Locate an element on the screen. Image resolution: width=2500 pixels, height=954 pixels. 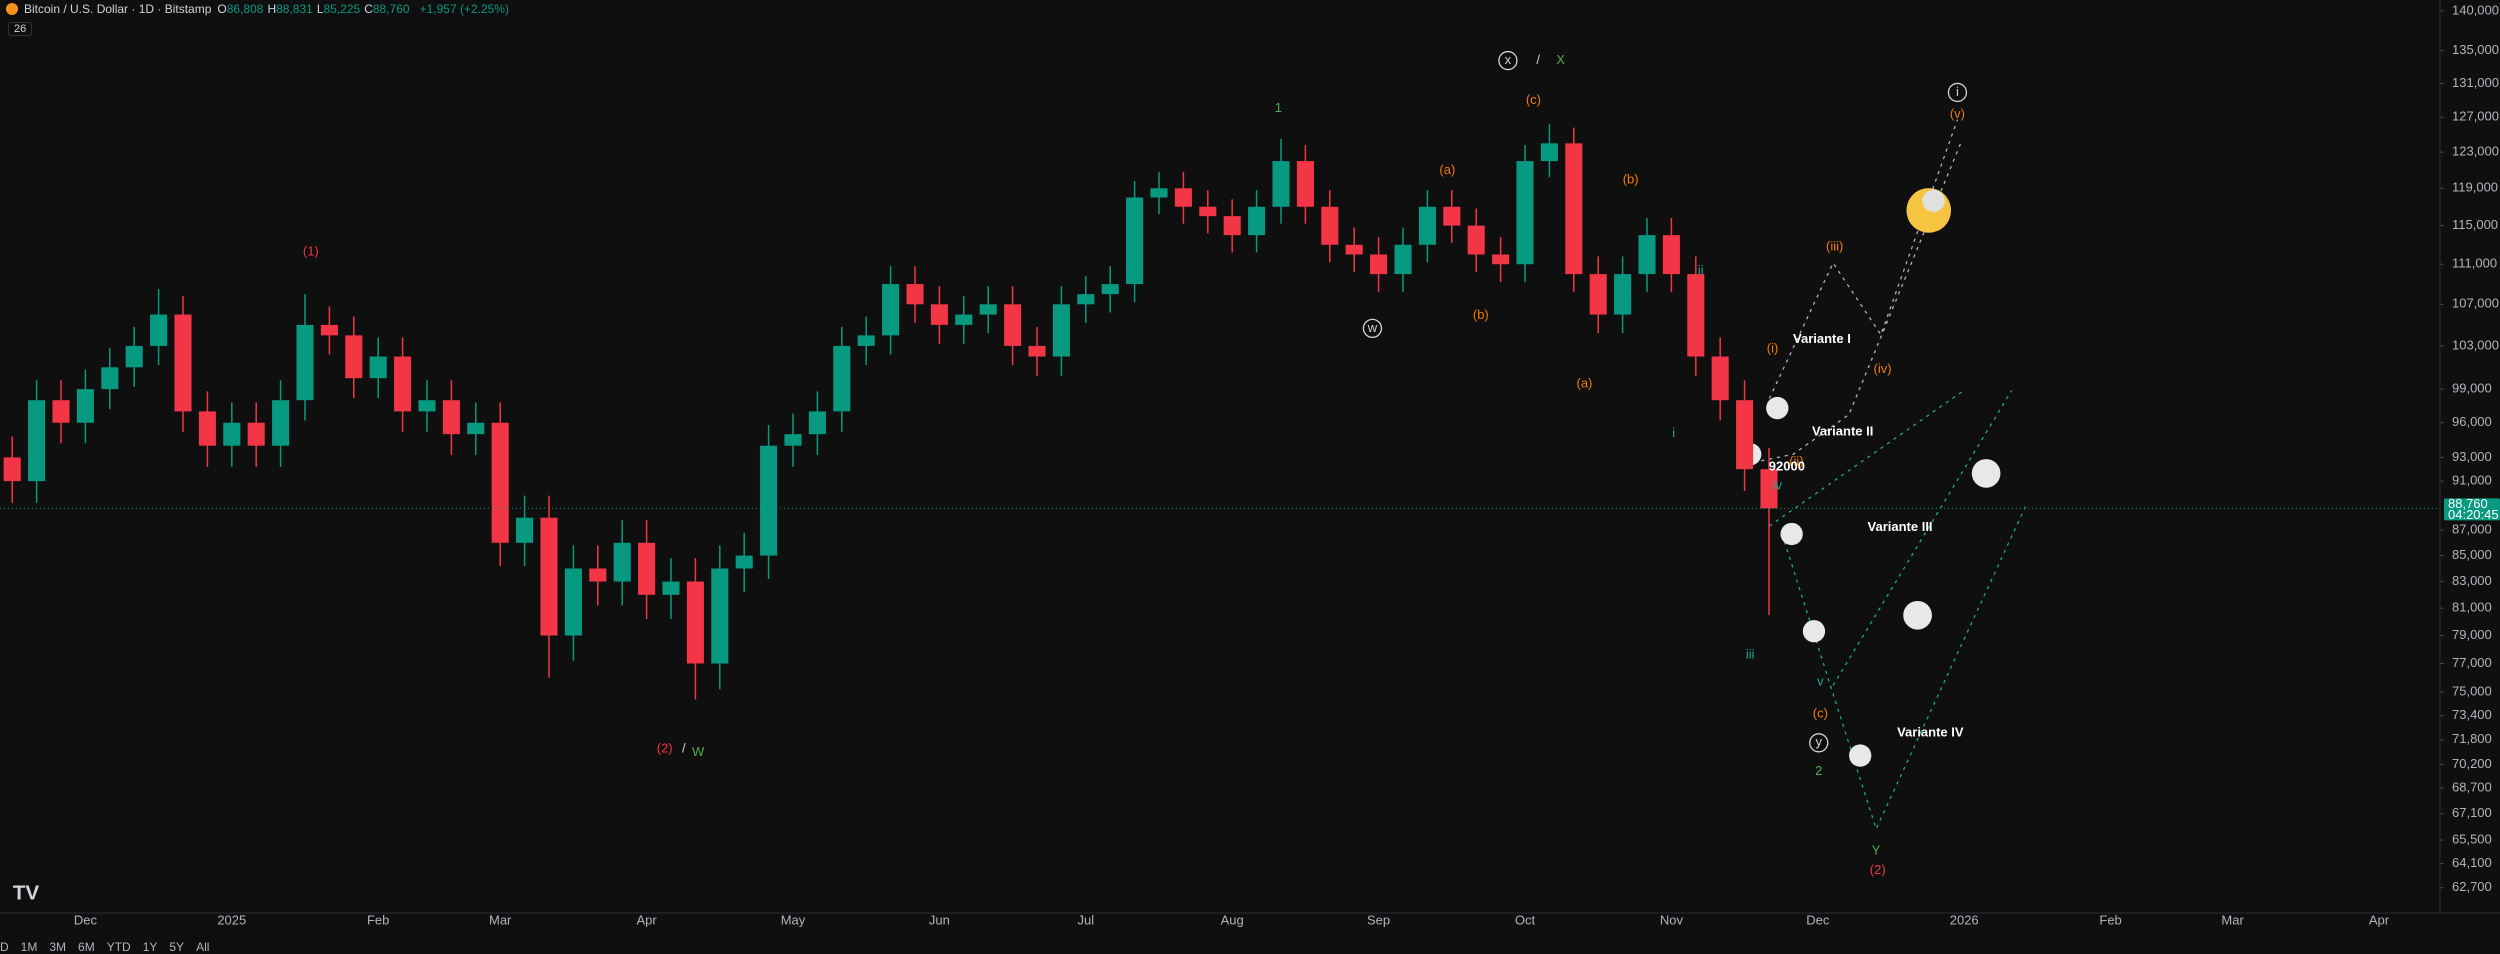
timeframes: D 1M 3M 6M YTD 1Y 5Y All is located at coordinates (104, 947).